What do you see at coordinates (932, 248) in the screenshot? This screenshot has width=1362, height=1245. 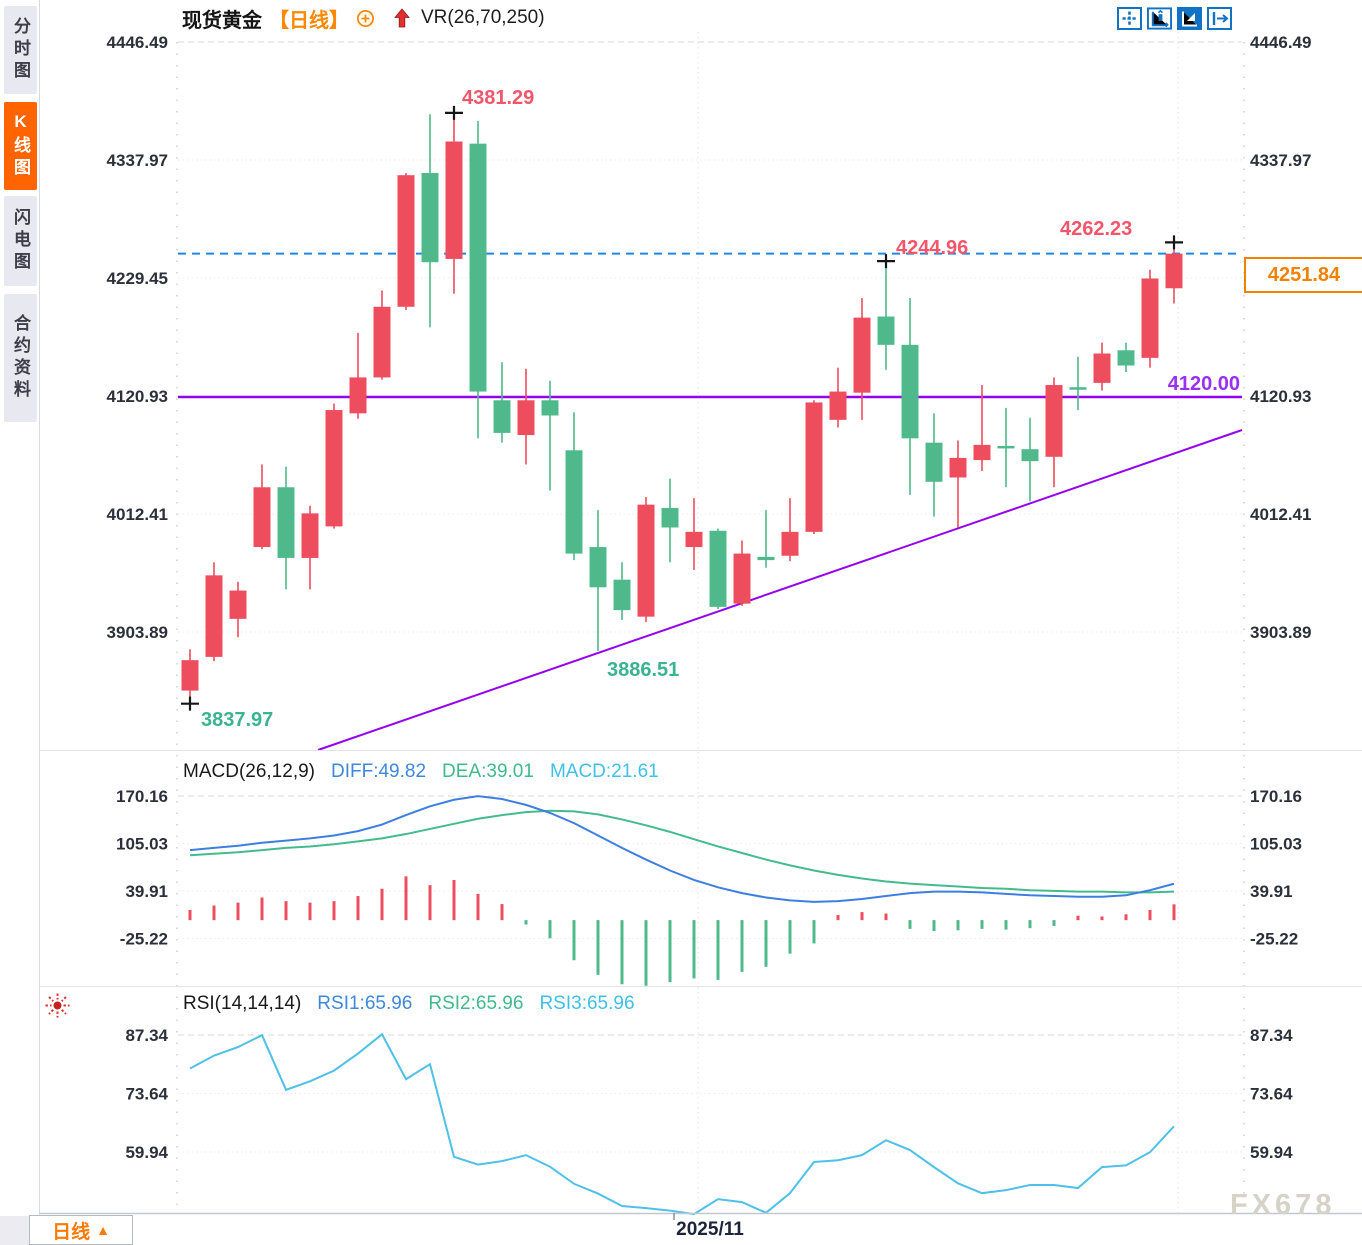 I see `price-annotation: 4244.96` at bounding box center [932, 248].